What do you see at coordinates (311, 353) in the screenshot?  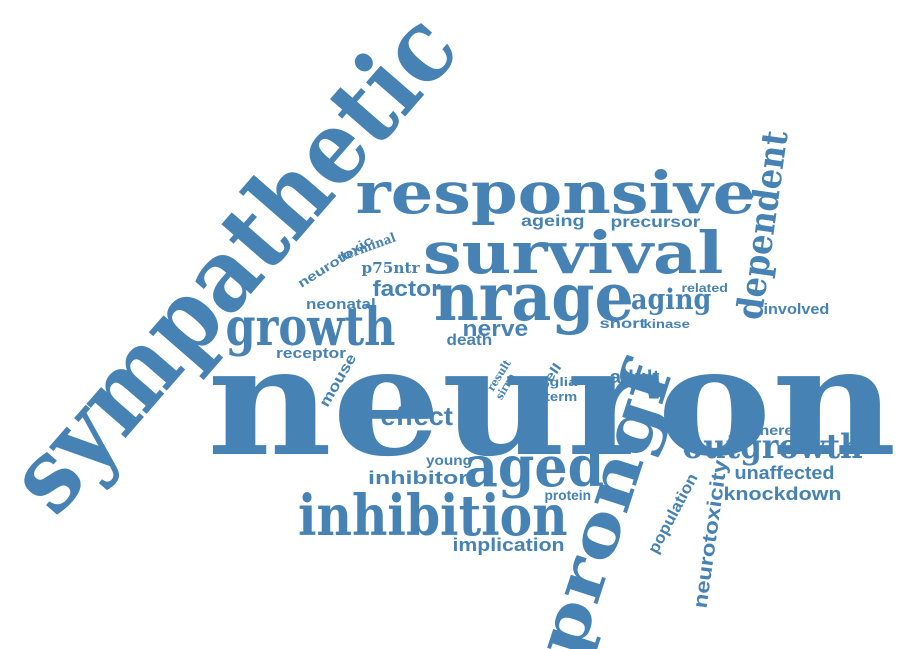 I see `word-receptor: receptor` at bounding box center [311, 353].